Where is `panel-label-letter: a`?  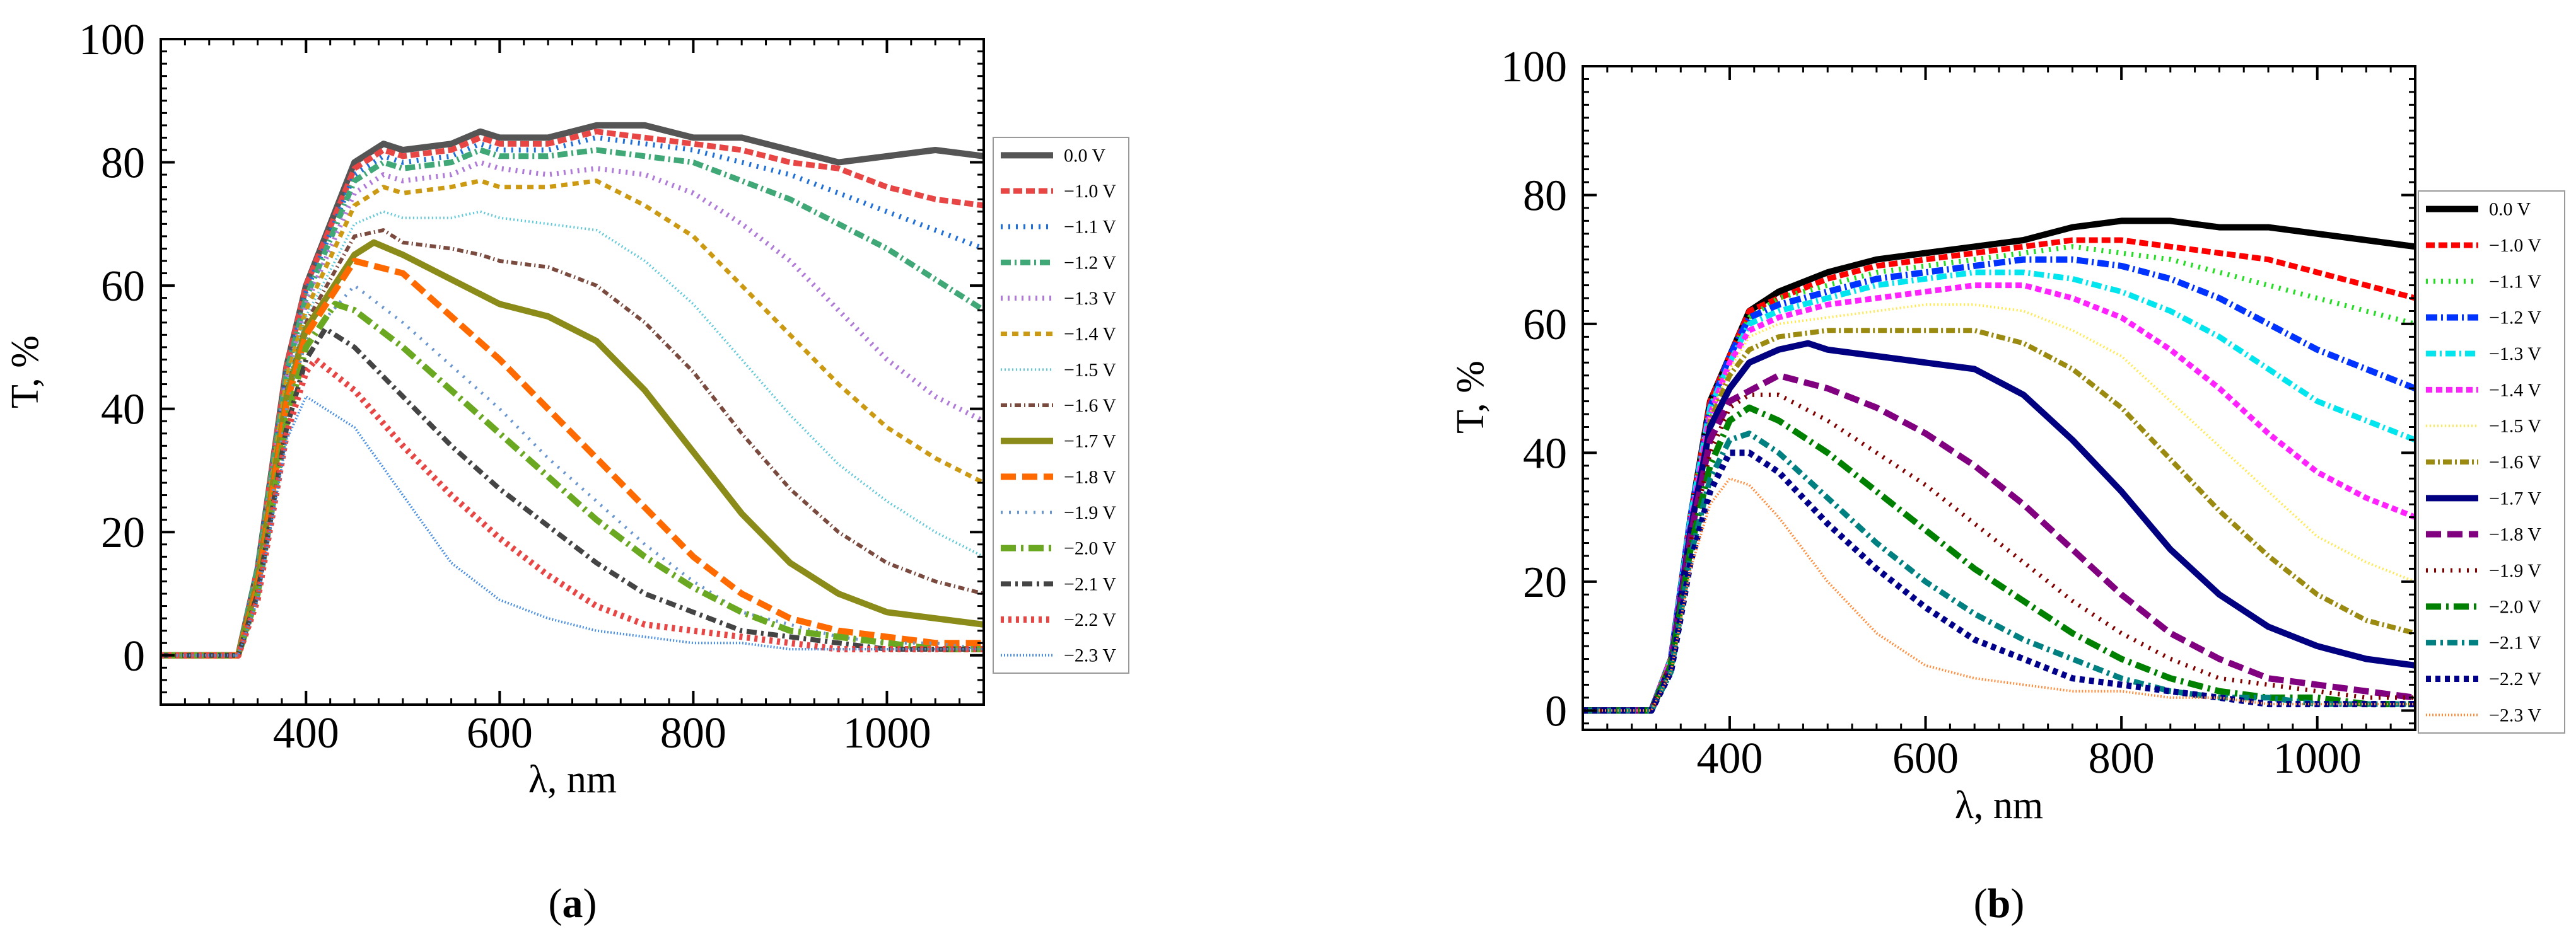 panel-label-letter: a is located at coordinates (573, 903).